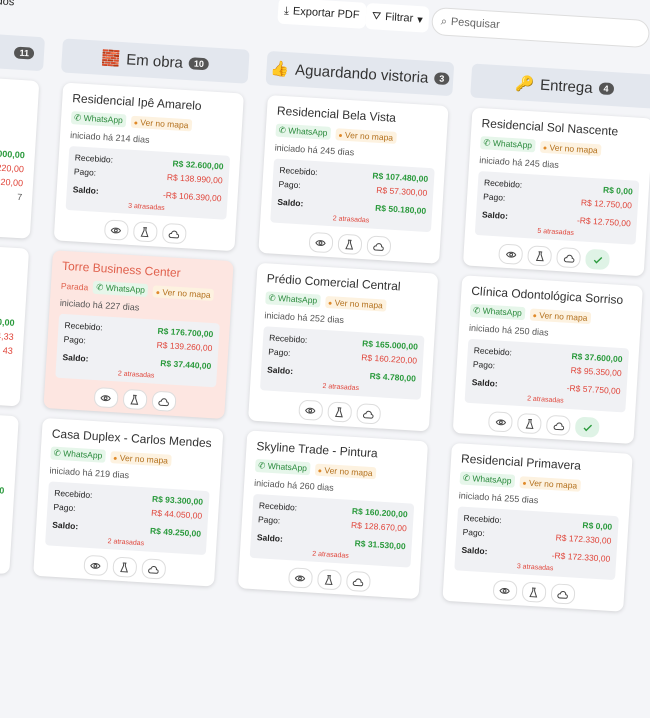 The image size is (650, 718). What do you see at coordinates (7, 7) in the screenshot?
I see `tab-fragment: idos` at bounding box center [7, 7].